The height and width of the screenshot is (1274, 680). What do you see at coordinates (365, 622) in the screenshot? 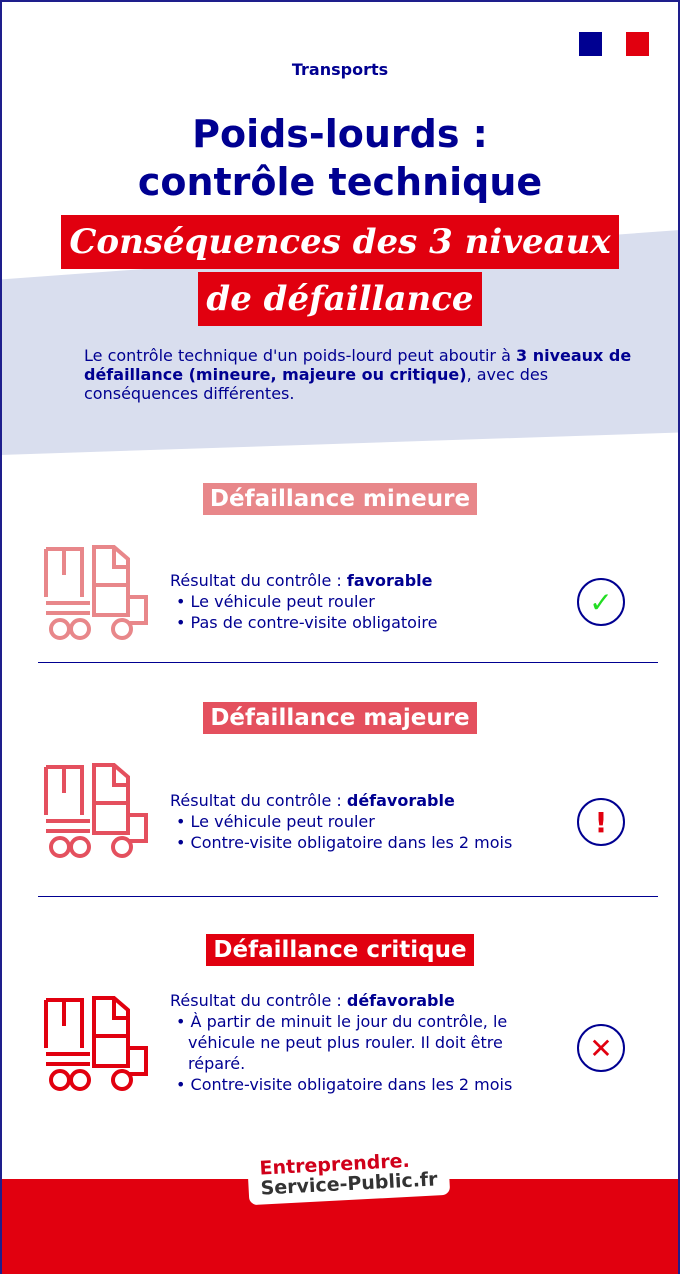
I see `bullet-item: Pas de contre-visite obligatoire` at bounding box center [365, 622].